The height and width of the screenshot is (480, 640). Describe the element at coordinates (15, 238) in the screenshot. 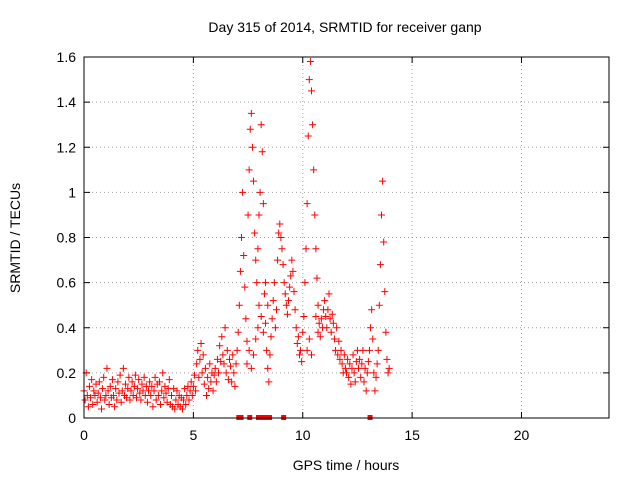

I see `y-axis-title: SRMTID / TECUs` at that location.